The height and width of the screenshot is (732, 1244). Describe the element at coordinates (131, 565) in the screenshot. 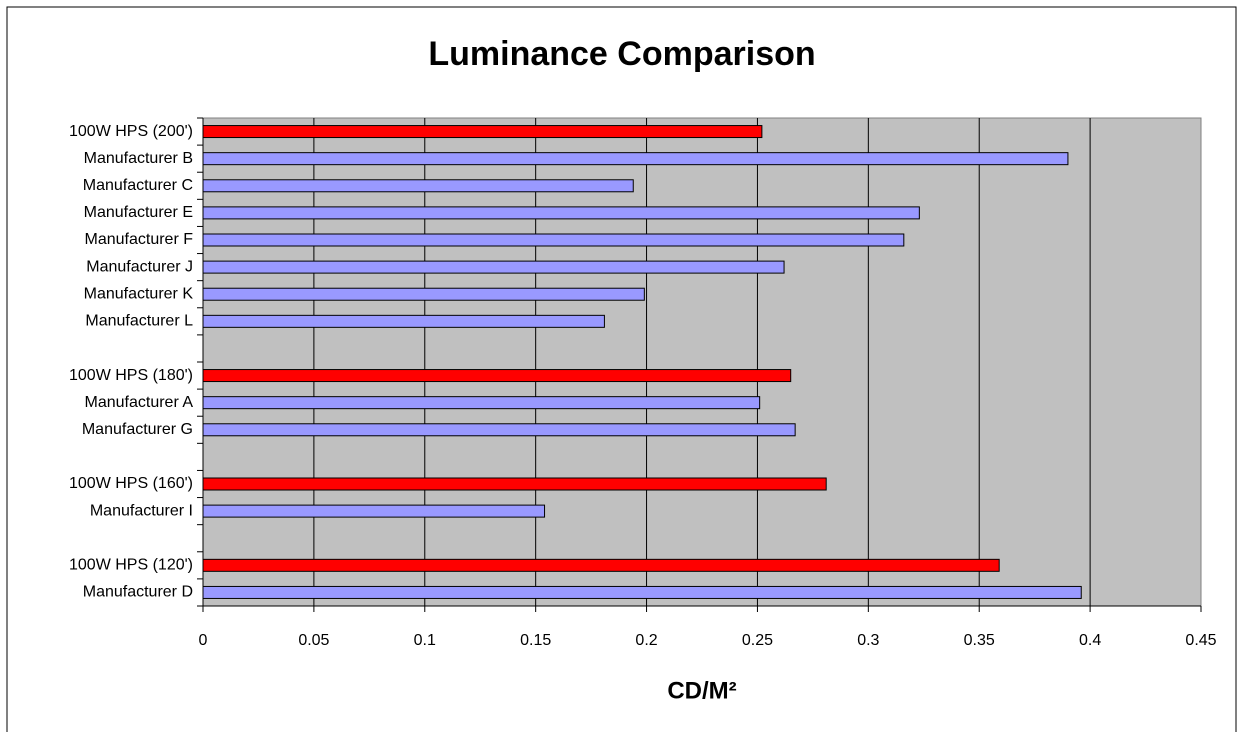

I see `y-tick-label: 100W HPS (120')` at that location.